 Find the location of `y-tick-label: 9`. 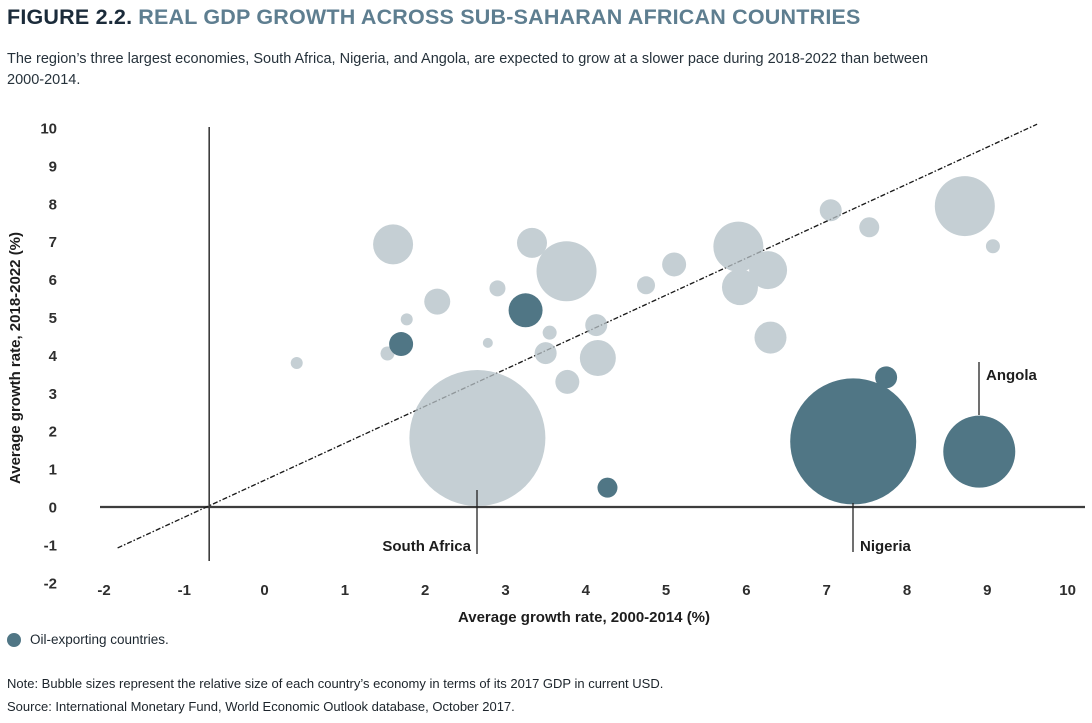

y-tick-label: 9 is located at coordinates (53, 166).